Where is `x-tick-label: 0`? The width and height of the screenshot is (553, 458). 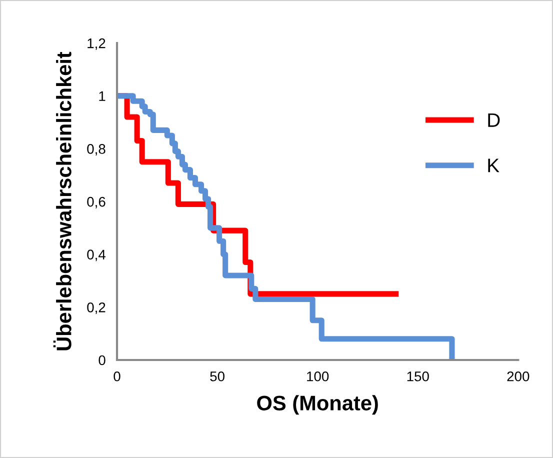
x-tick-label: 0 is located at coordinates (117, 376).